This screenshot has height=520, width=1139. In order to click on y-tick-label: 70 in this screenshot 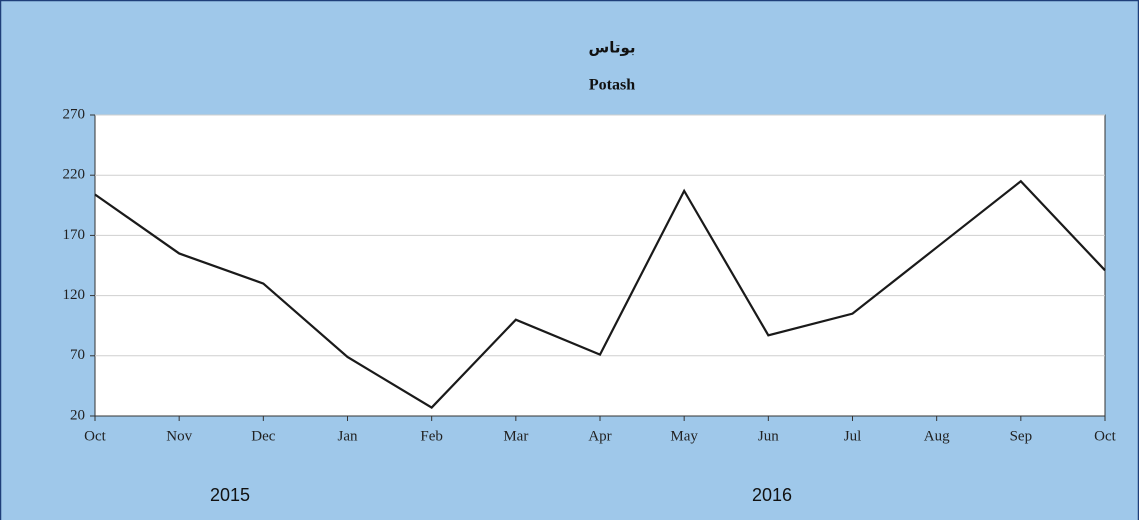, I will do `click(77, 355)`.